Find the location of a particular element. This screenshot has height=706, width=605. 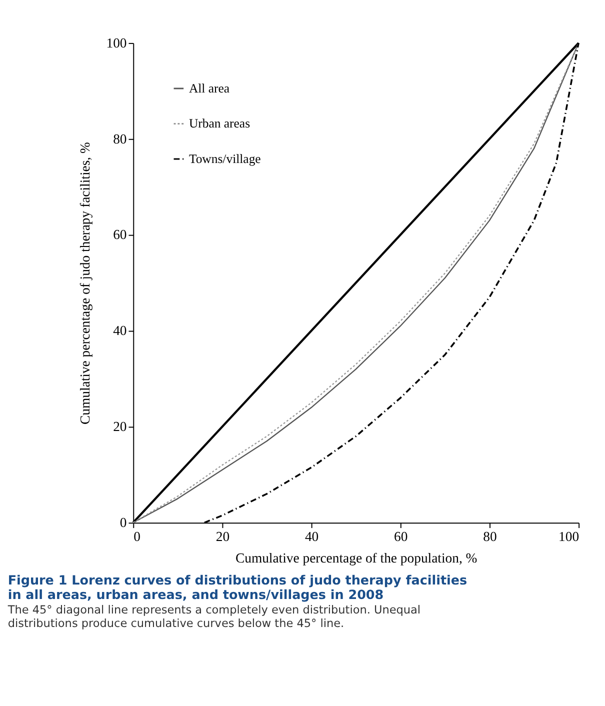

x-tick-label: 20 is located at coordinates (223, 536).